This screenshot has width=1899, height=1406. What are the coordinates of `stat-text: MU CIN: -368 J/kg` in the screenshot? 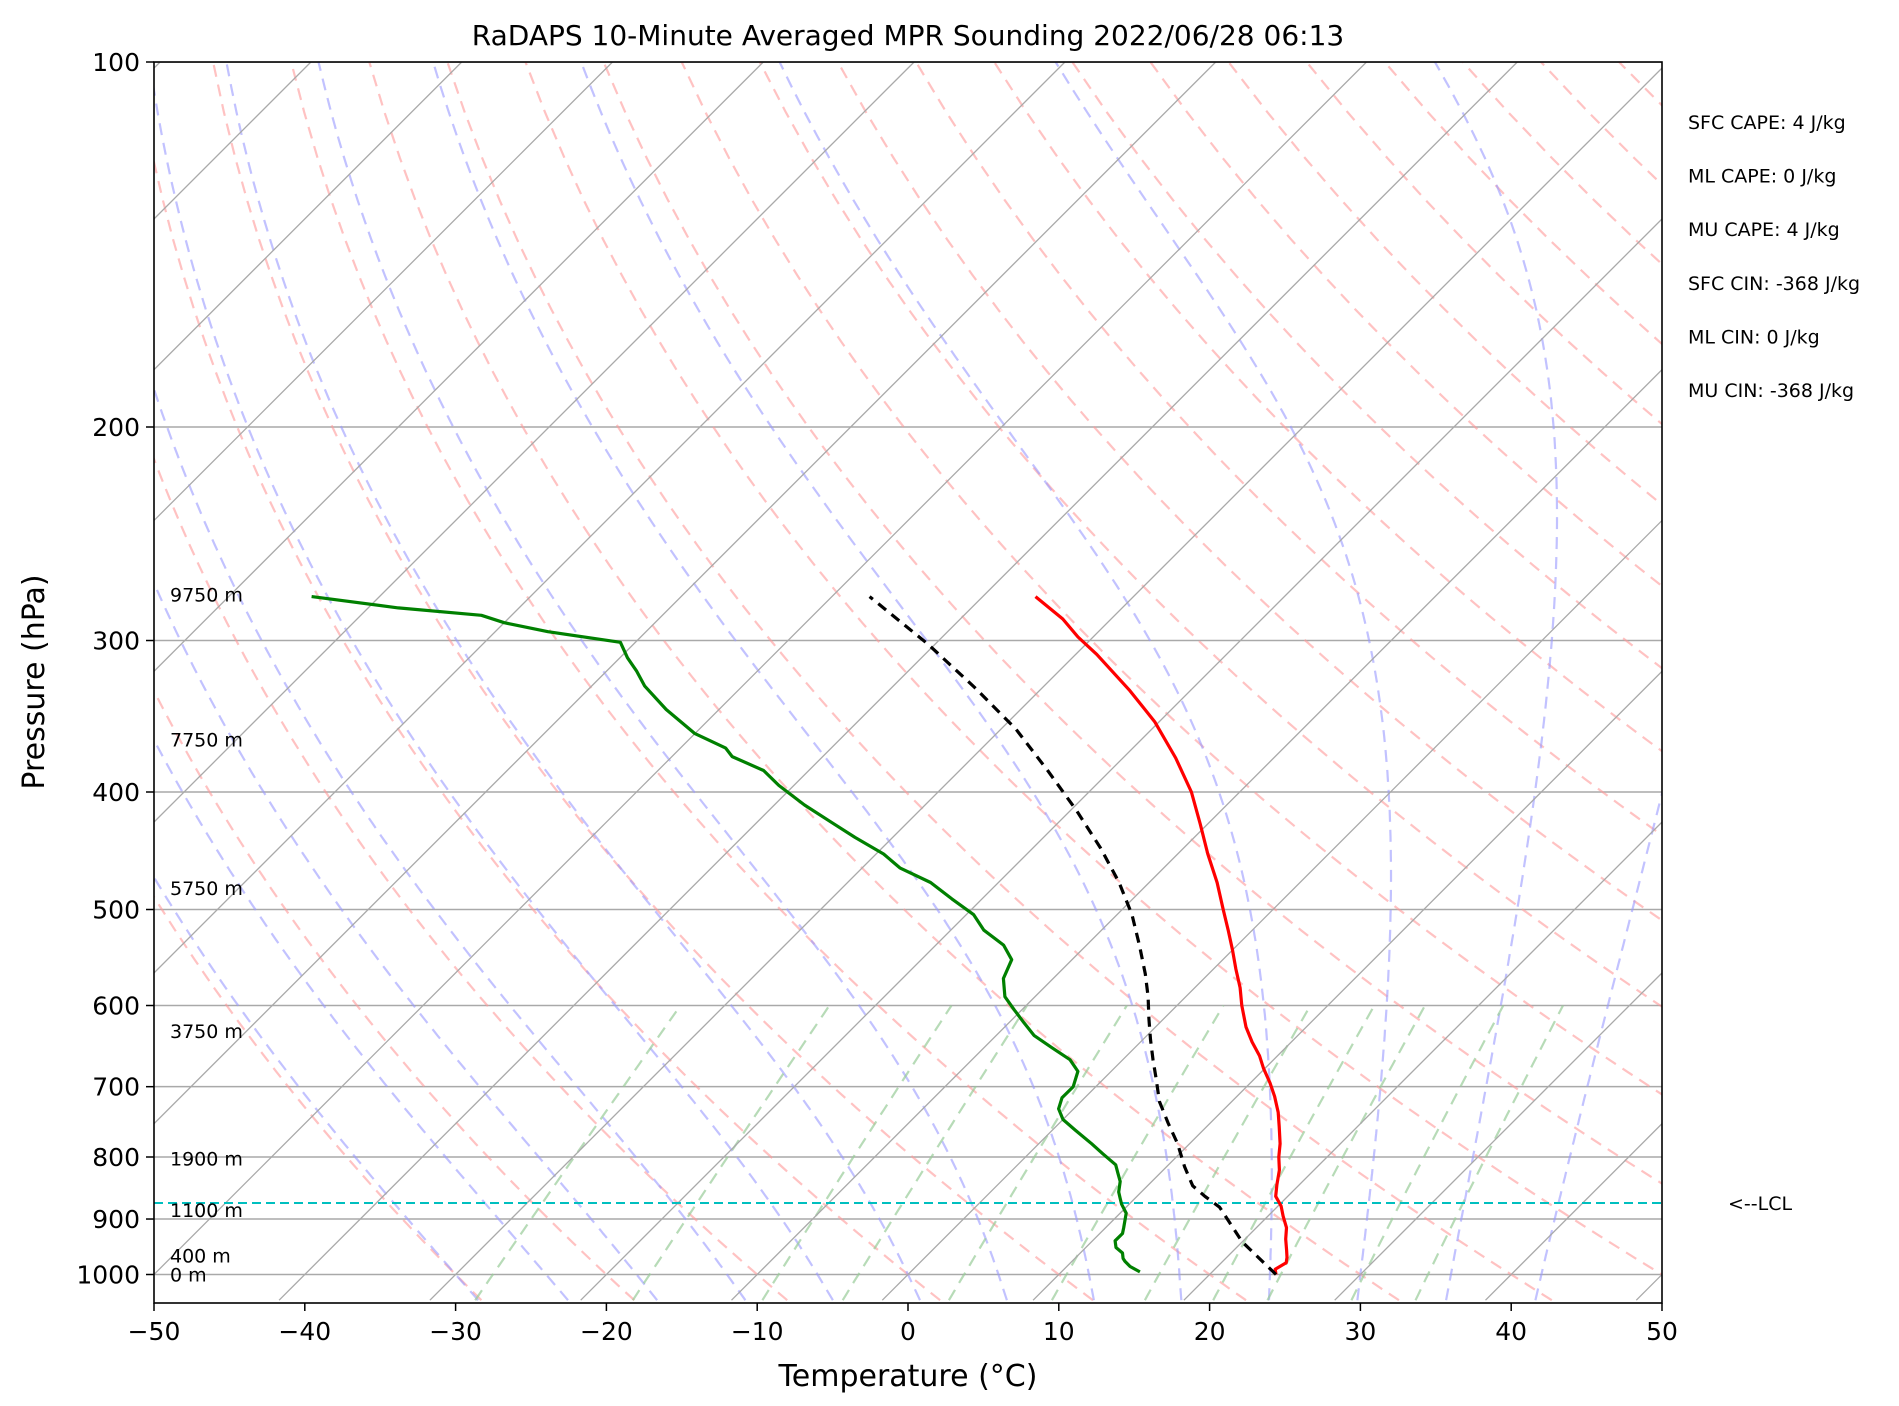 It's located at (1771, 391).